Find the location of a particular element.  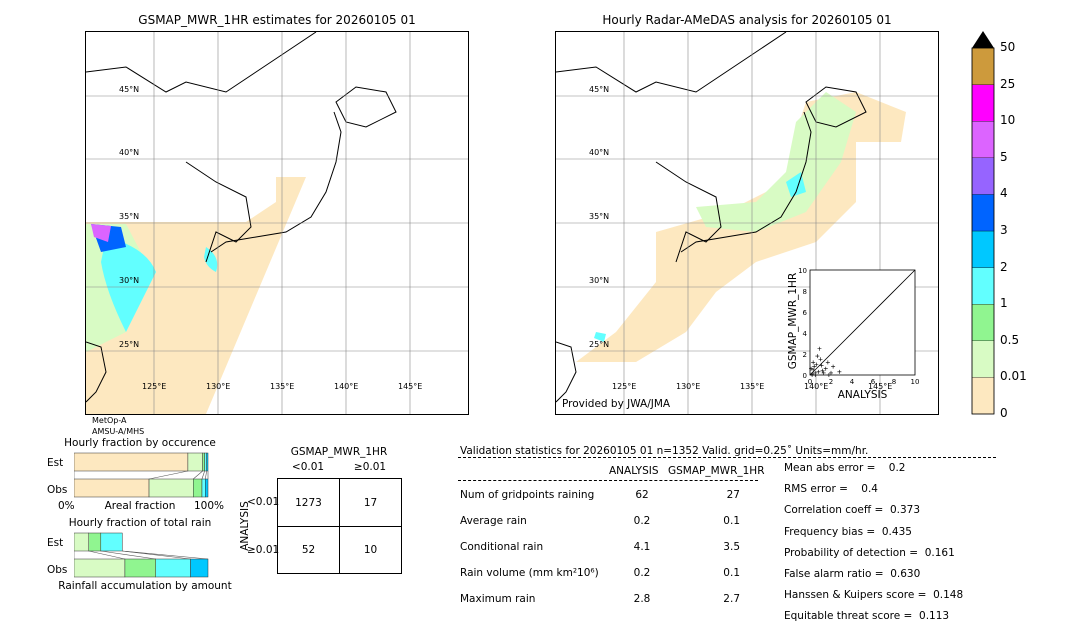

stats-row-label: Maximum rain is located at coordinates (498, 599).